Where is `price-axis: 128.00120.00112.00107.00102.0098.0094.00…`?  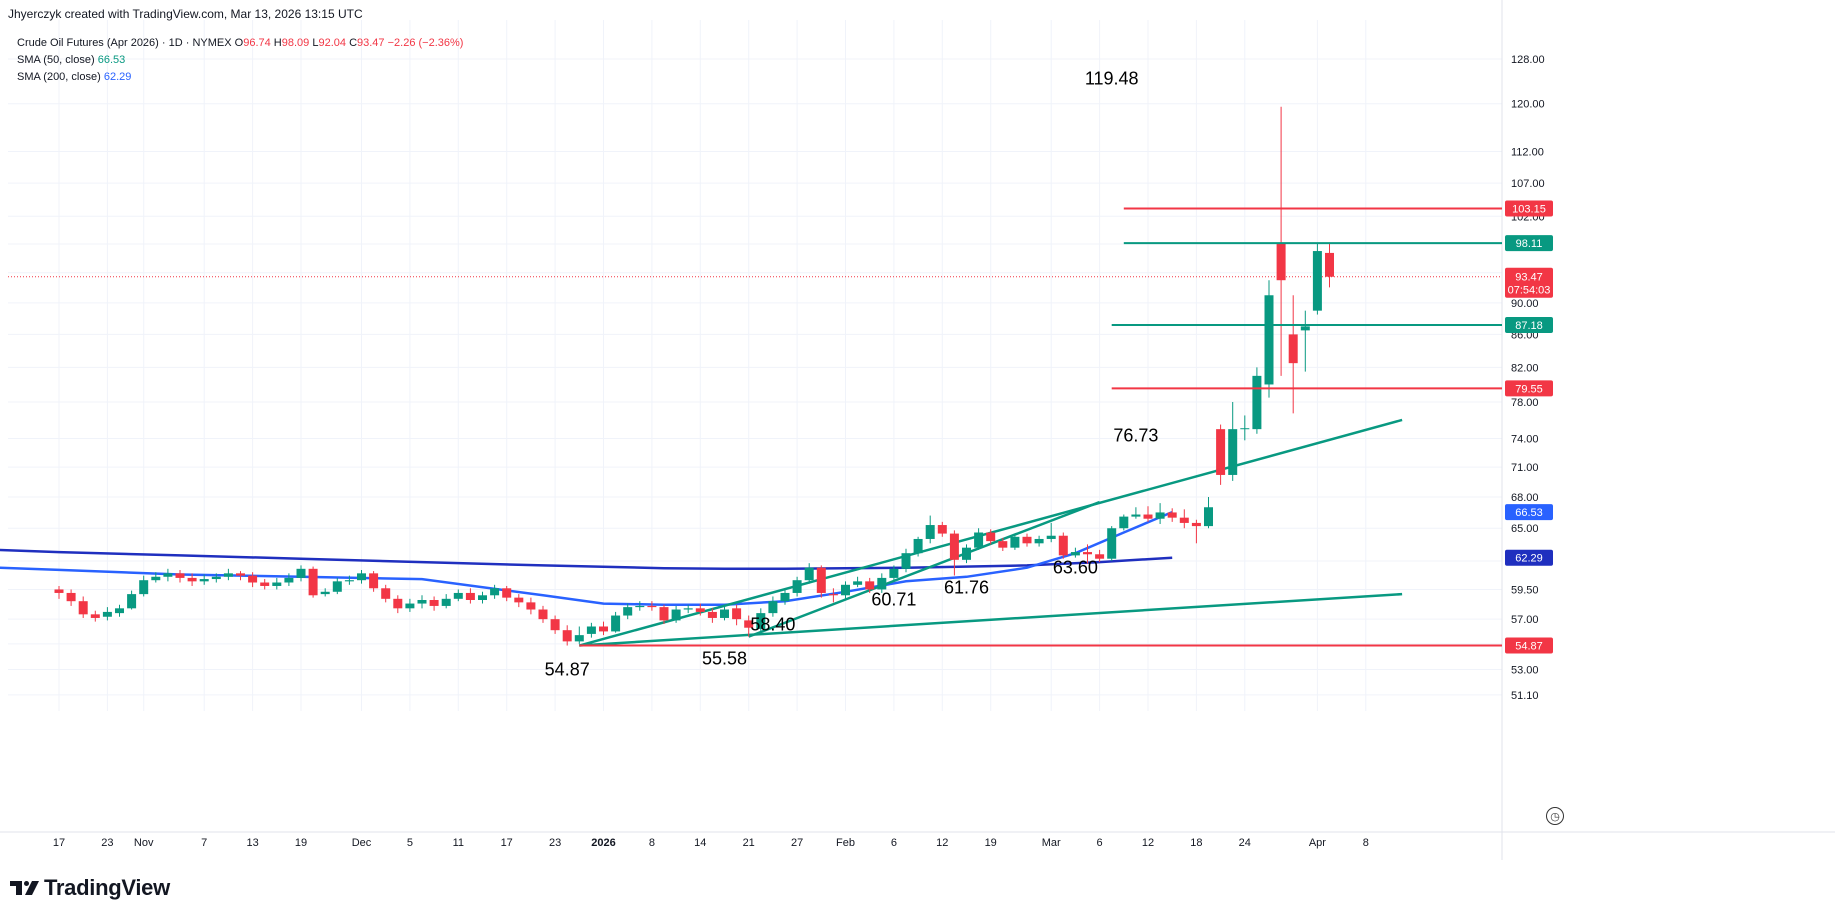 price-axis: 128.00120.00112.00107.00102.0098.0094.00… is located at coordinates (1528, 378).